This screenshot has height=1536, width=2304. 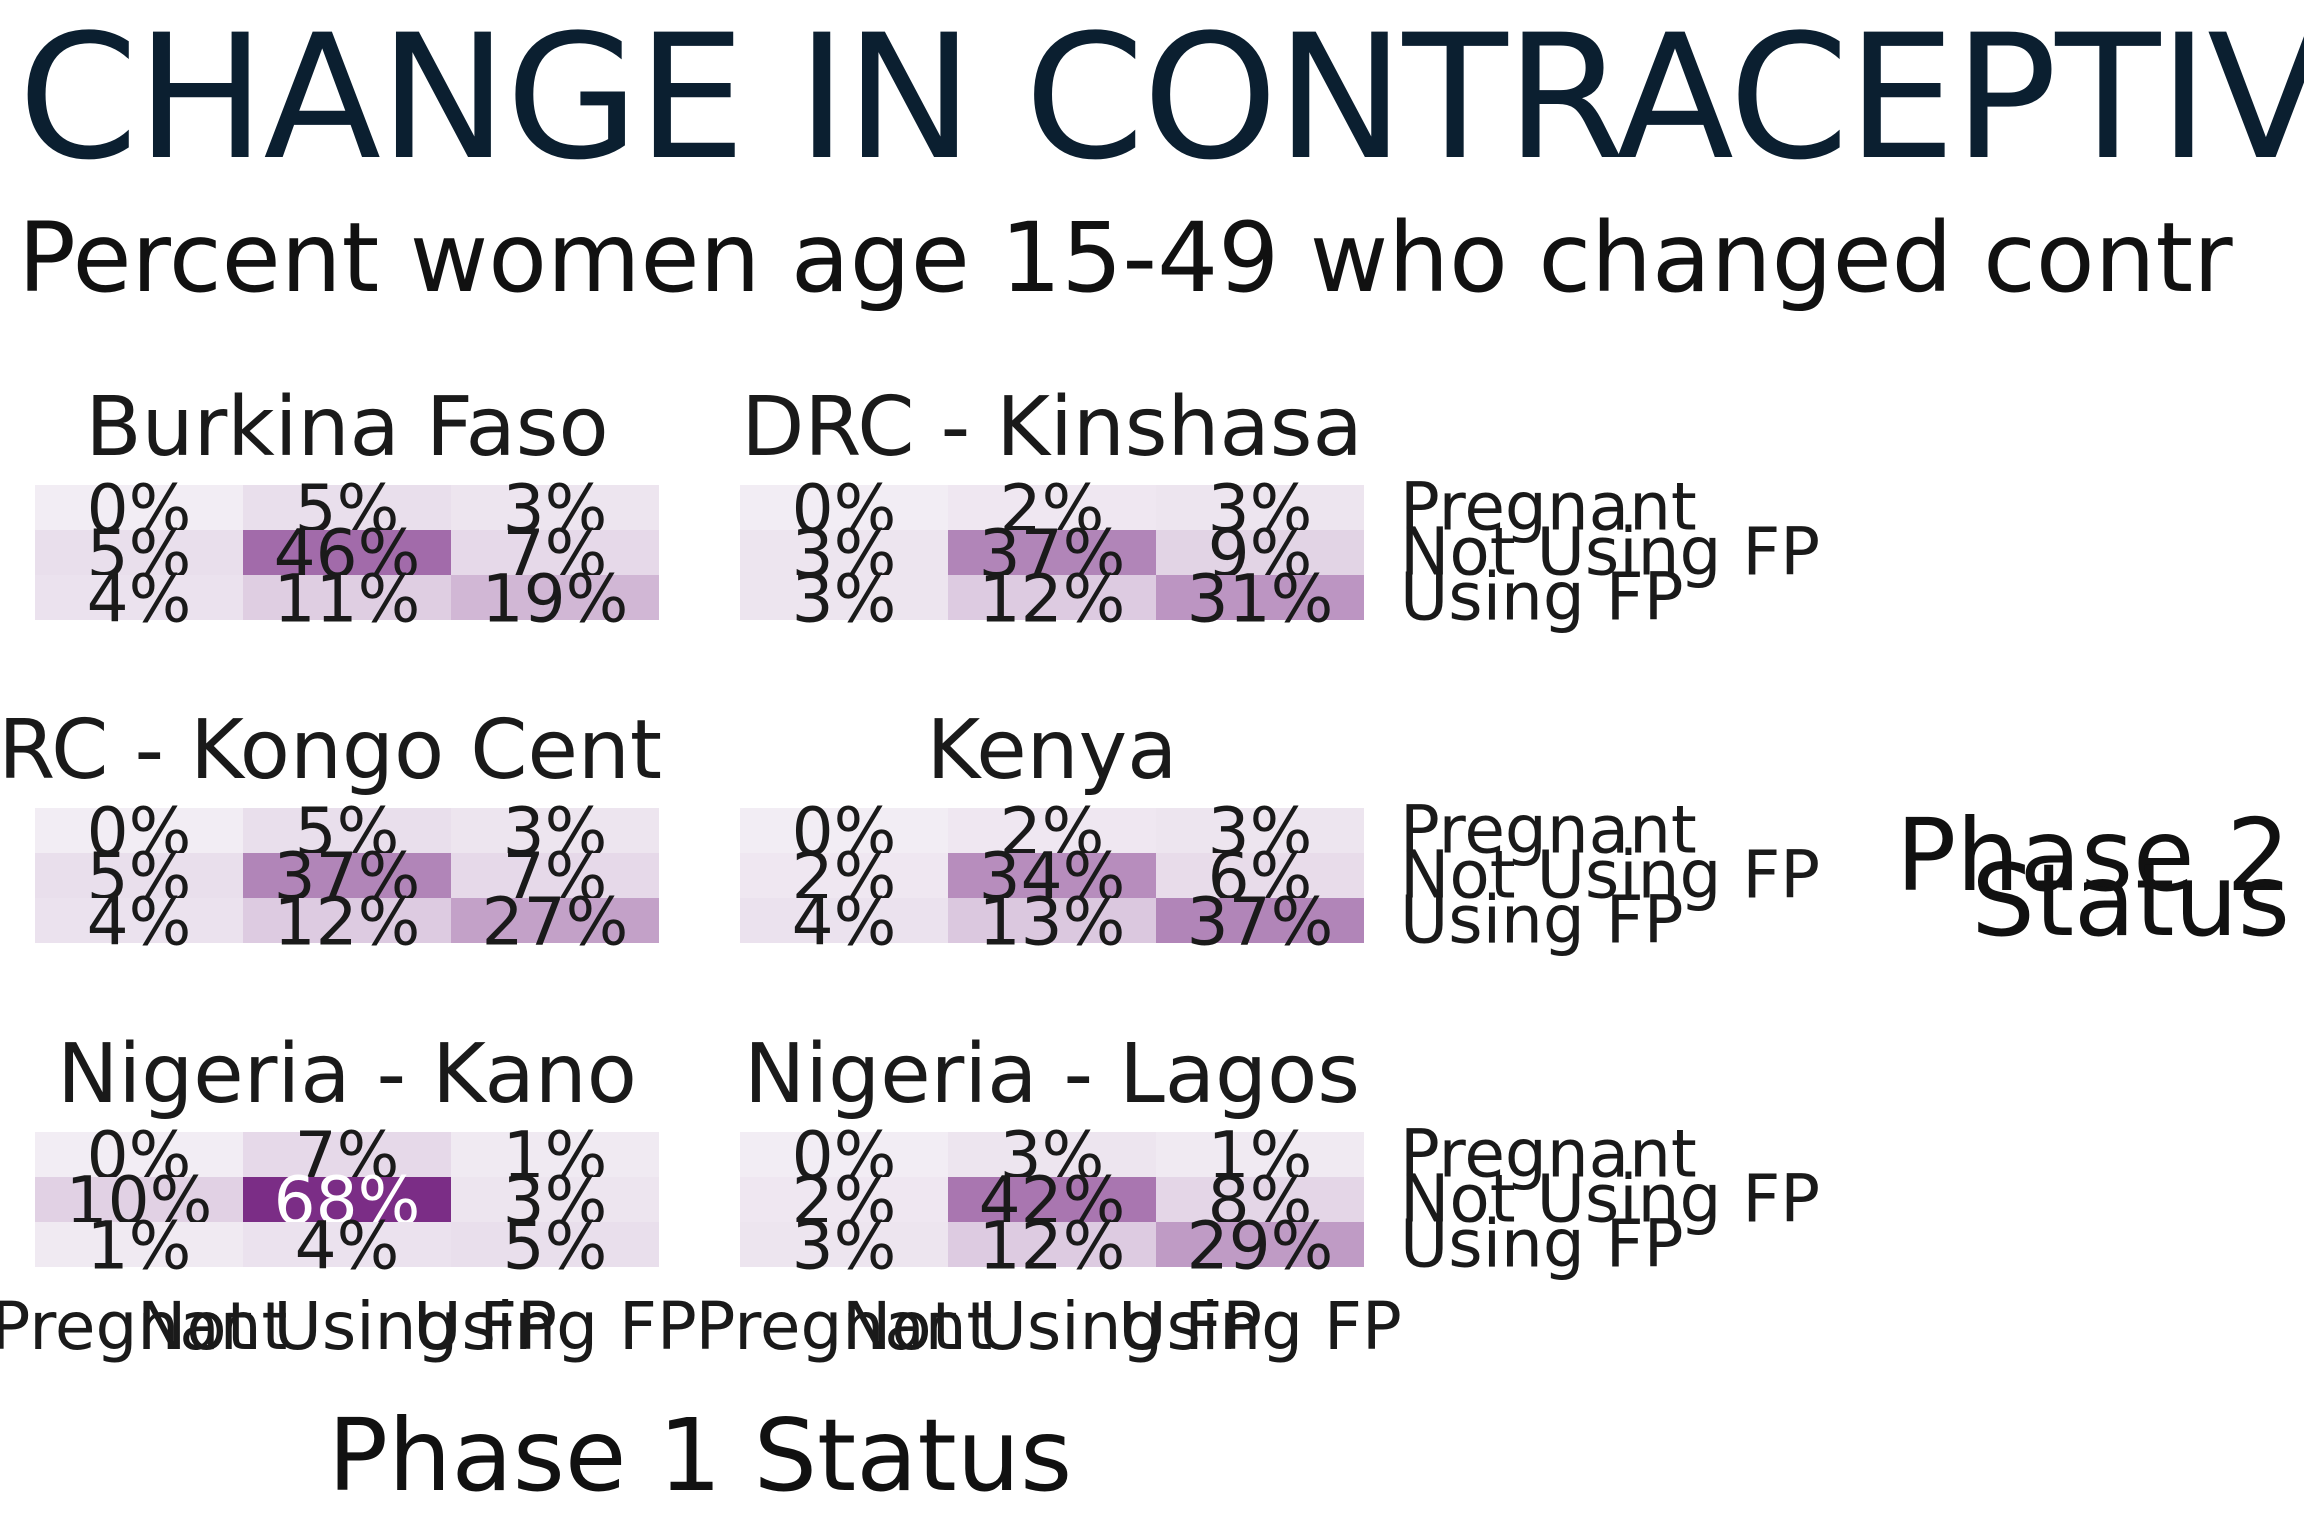 What do you see at coordinates (700, 1455) in the screenshot?
I see `x-axis-title: Phase 1 Status` at bounding box center [700, 1455].